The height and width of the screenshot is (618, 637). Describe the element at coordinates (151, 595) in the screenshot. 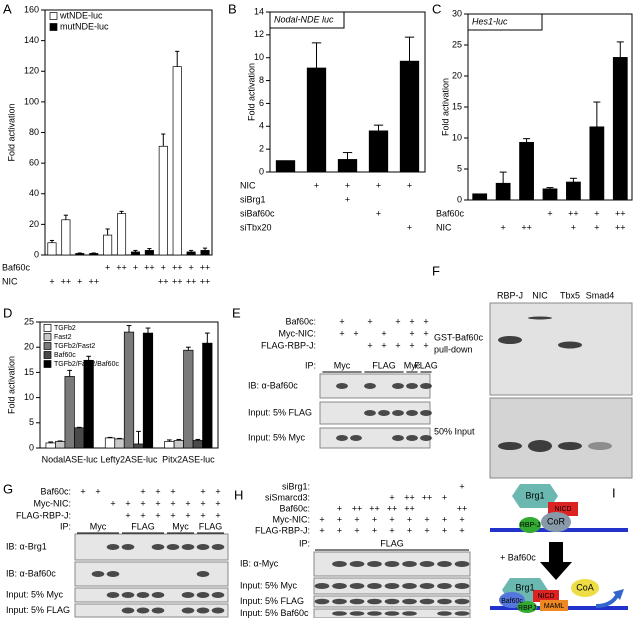

I see `blot` at that location.